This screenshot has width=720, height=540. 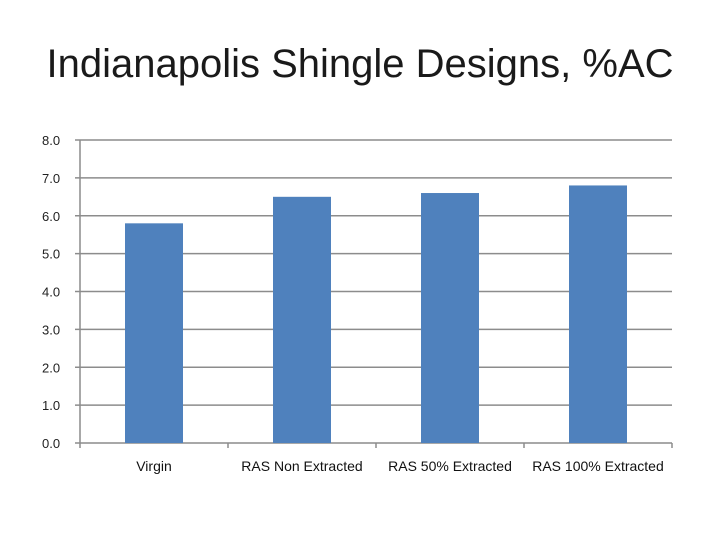 What do you see at coordinates (51, 178) in the screenshot?
I see `y-tick-label: 7.0` at bounding box center [51, 178].